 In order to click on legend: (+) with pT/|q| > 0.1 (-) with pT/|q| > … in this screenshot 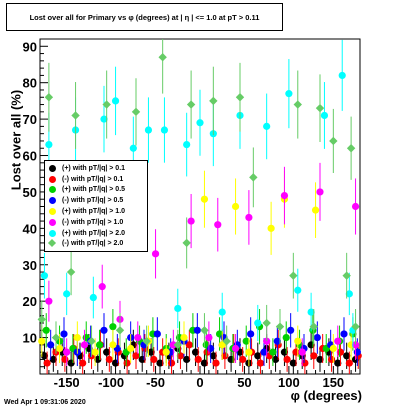, I will do `click(96, 206)`.